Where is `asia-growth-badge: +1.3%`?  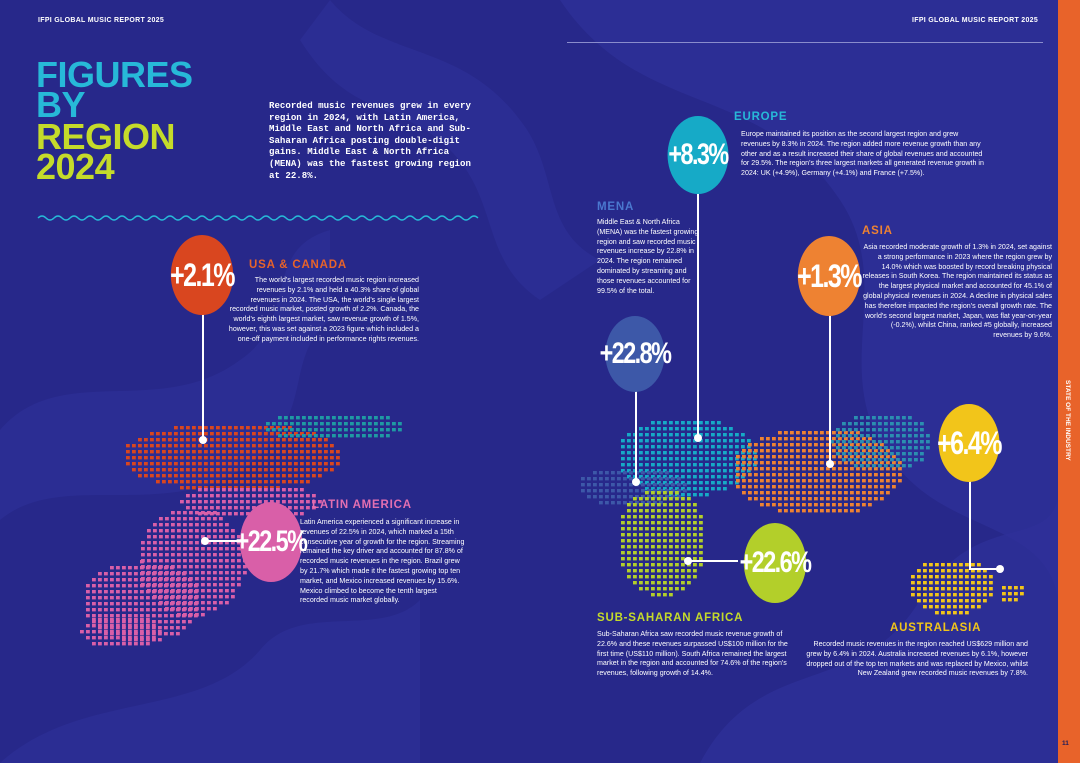 asia-growth-badge: +1.3% is located at coordinates (829, 276).